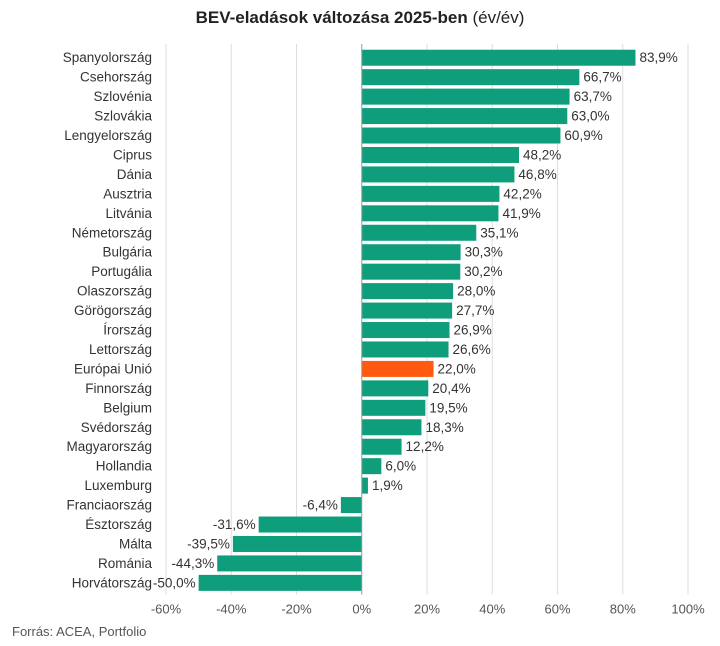 This screenshot has width=720, height=646. I want to click on category-label: Málta, so click(136, 543).